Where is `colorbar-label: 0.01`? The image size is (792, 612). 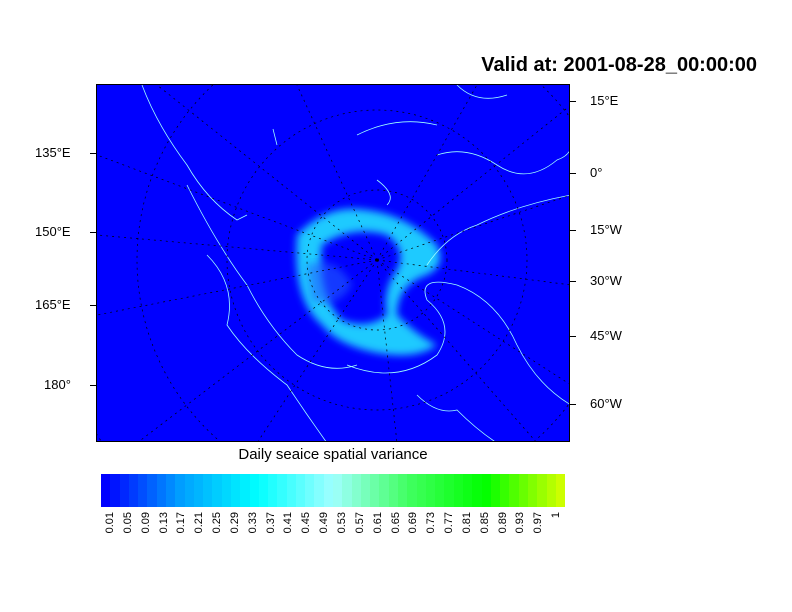 colorbar-label: 0.01 is located at coordinates (110, 523).